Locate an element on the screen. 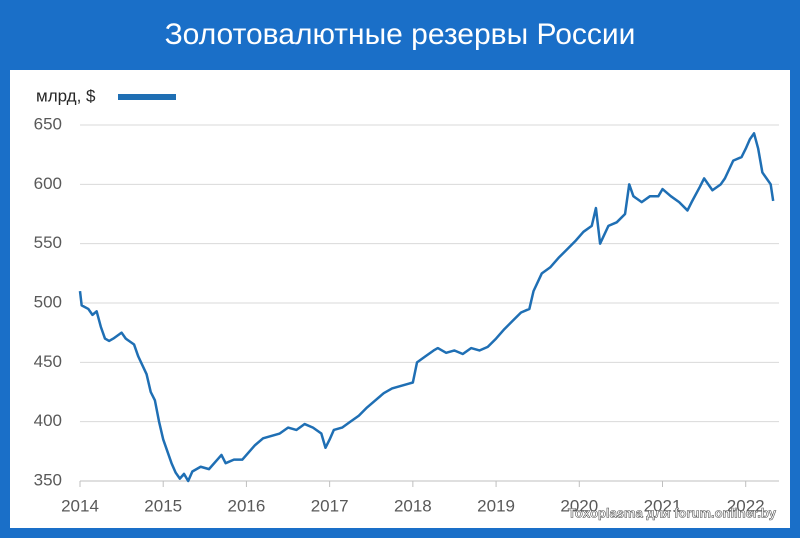  x-tick-label: 2021 is located at coordinates (663, 505).